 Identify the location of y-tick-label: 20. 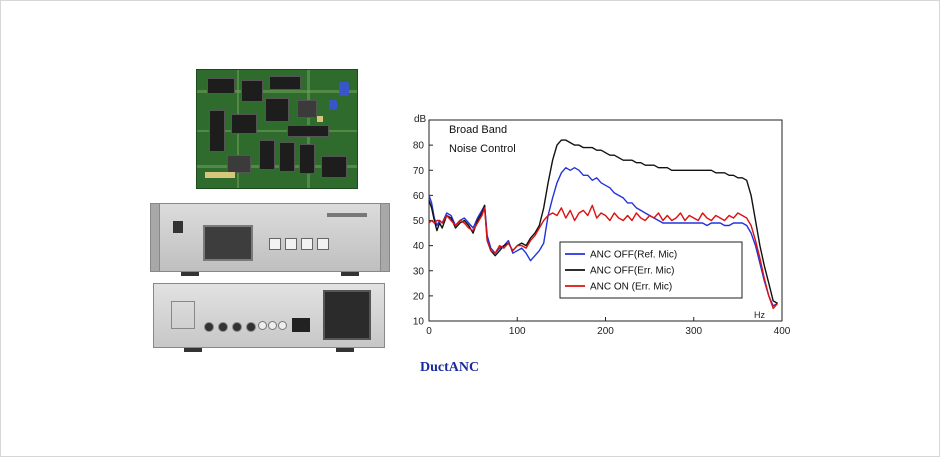
(419, 296).